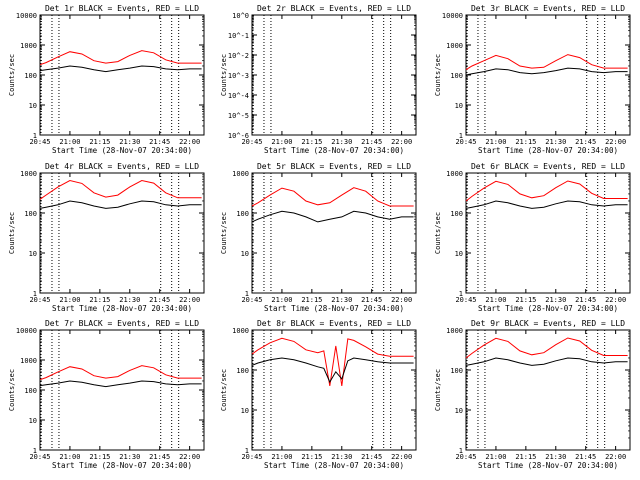  What do you see at coordinates (238, 56) in the screenshot?
I see `y-tick-label: 10^-2` at bounding box center [238, 56].